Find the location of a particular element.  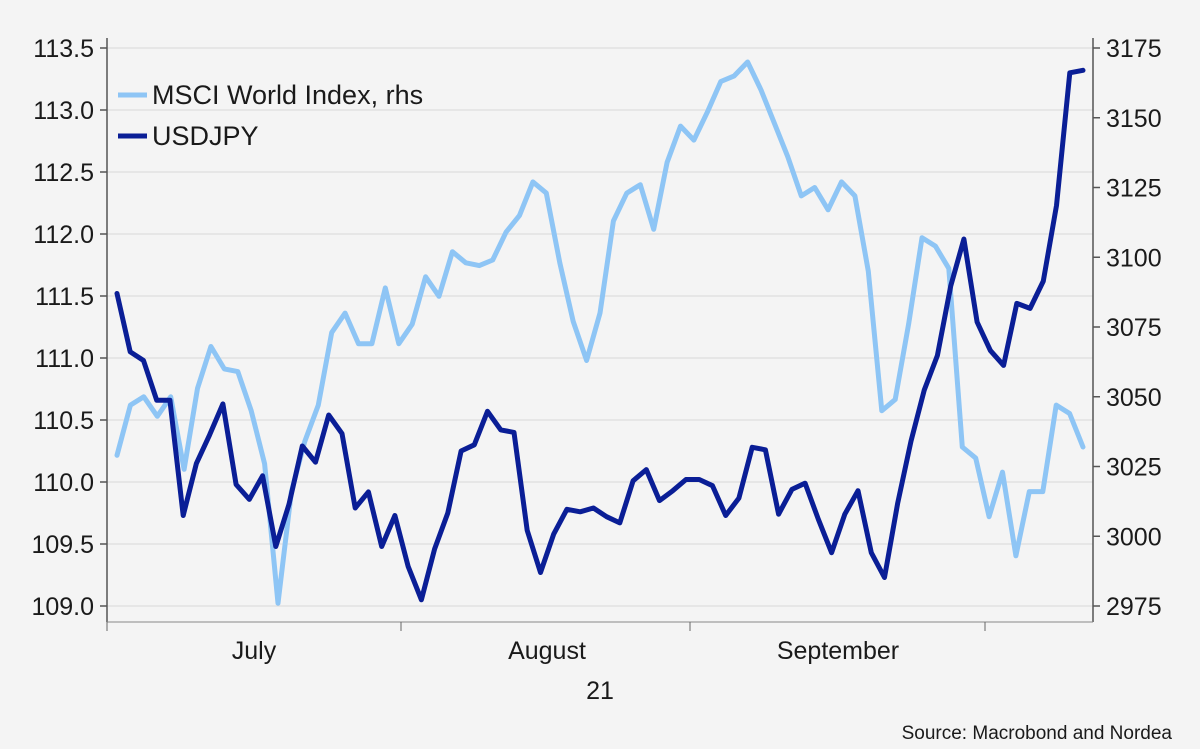

right-axis-ticks: 2975 3000 3025 3050 3075 3100 3125 3150 3175 is located at coordinates (1127, 328).